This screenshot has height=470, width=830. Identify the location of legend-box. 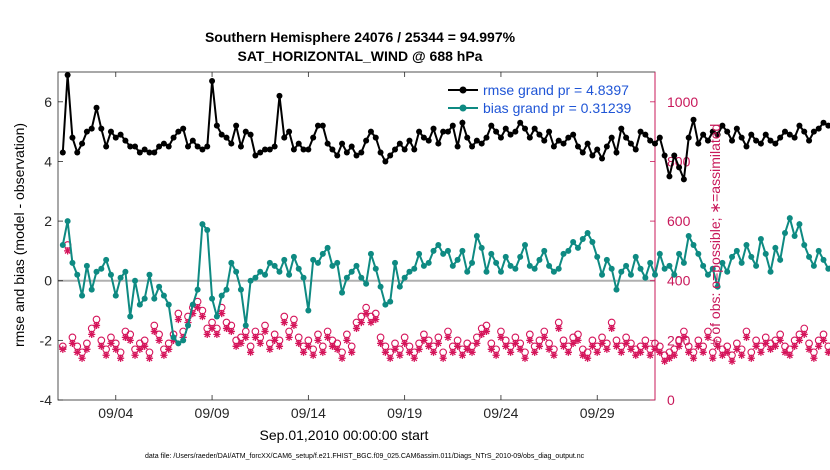
(542, 98).